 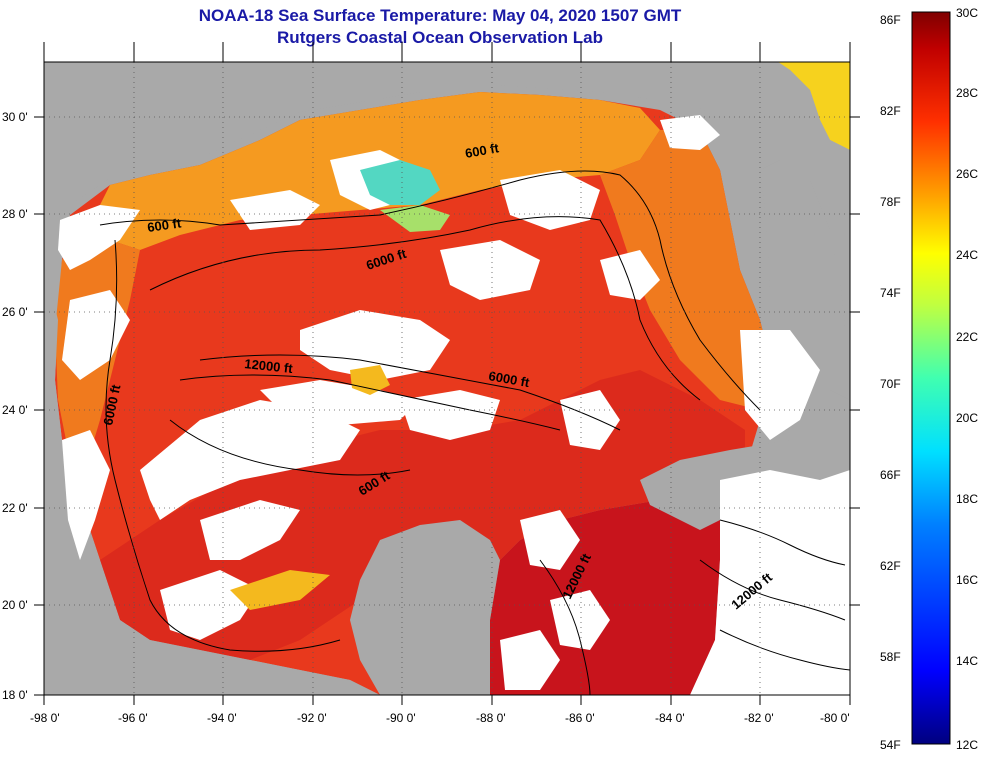 I want to click on lon-tick-label: -86 0', so click(x=580, y=718).